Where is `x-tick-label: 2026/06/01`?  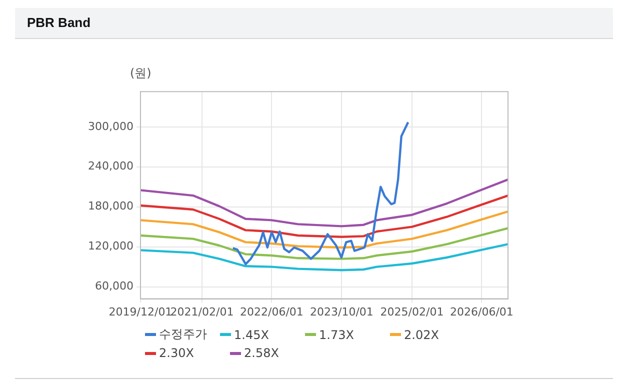
x-tick-label: 2026/06/01 is located at coordinates (482, 311).